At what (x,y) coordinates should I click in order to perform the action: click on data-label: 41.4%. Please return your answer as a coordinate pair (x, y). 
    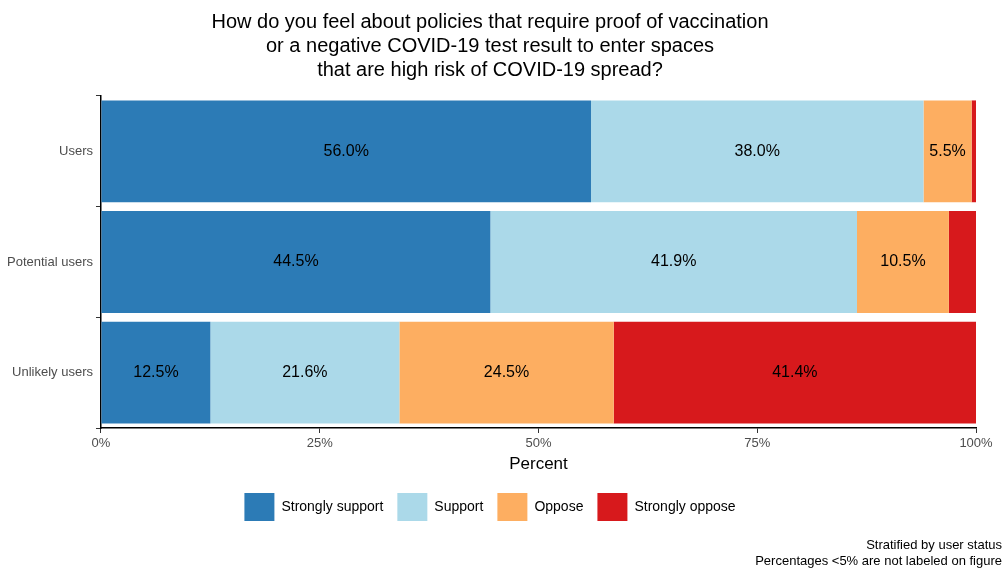
    Looking at the image, I should click on (795, 372).